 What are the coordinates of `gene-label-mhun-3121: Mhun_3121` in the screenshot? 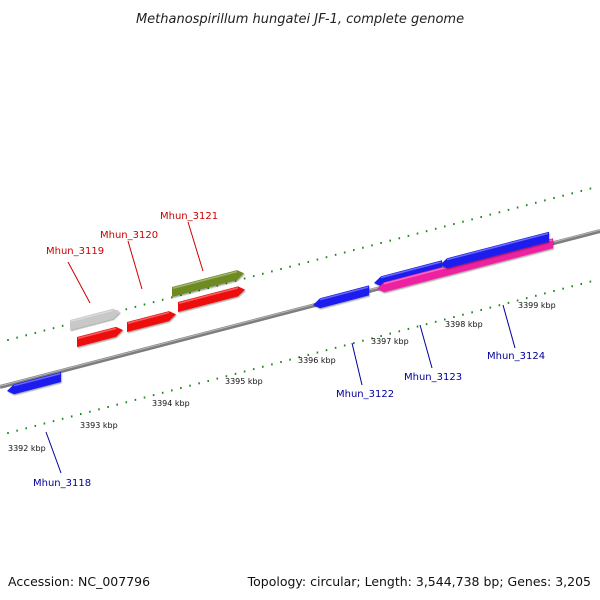 It's located at (189, 216).